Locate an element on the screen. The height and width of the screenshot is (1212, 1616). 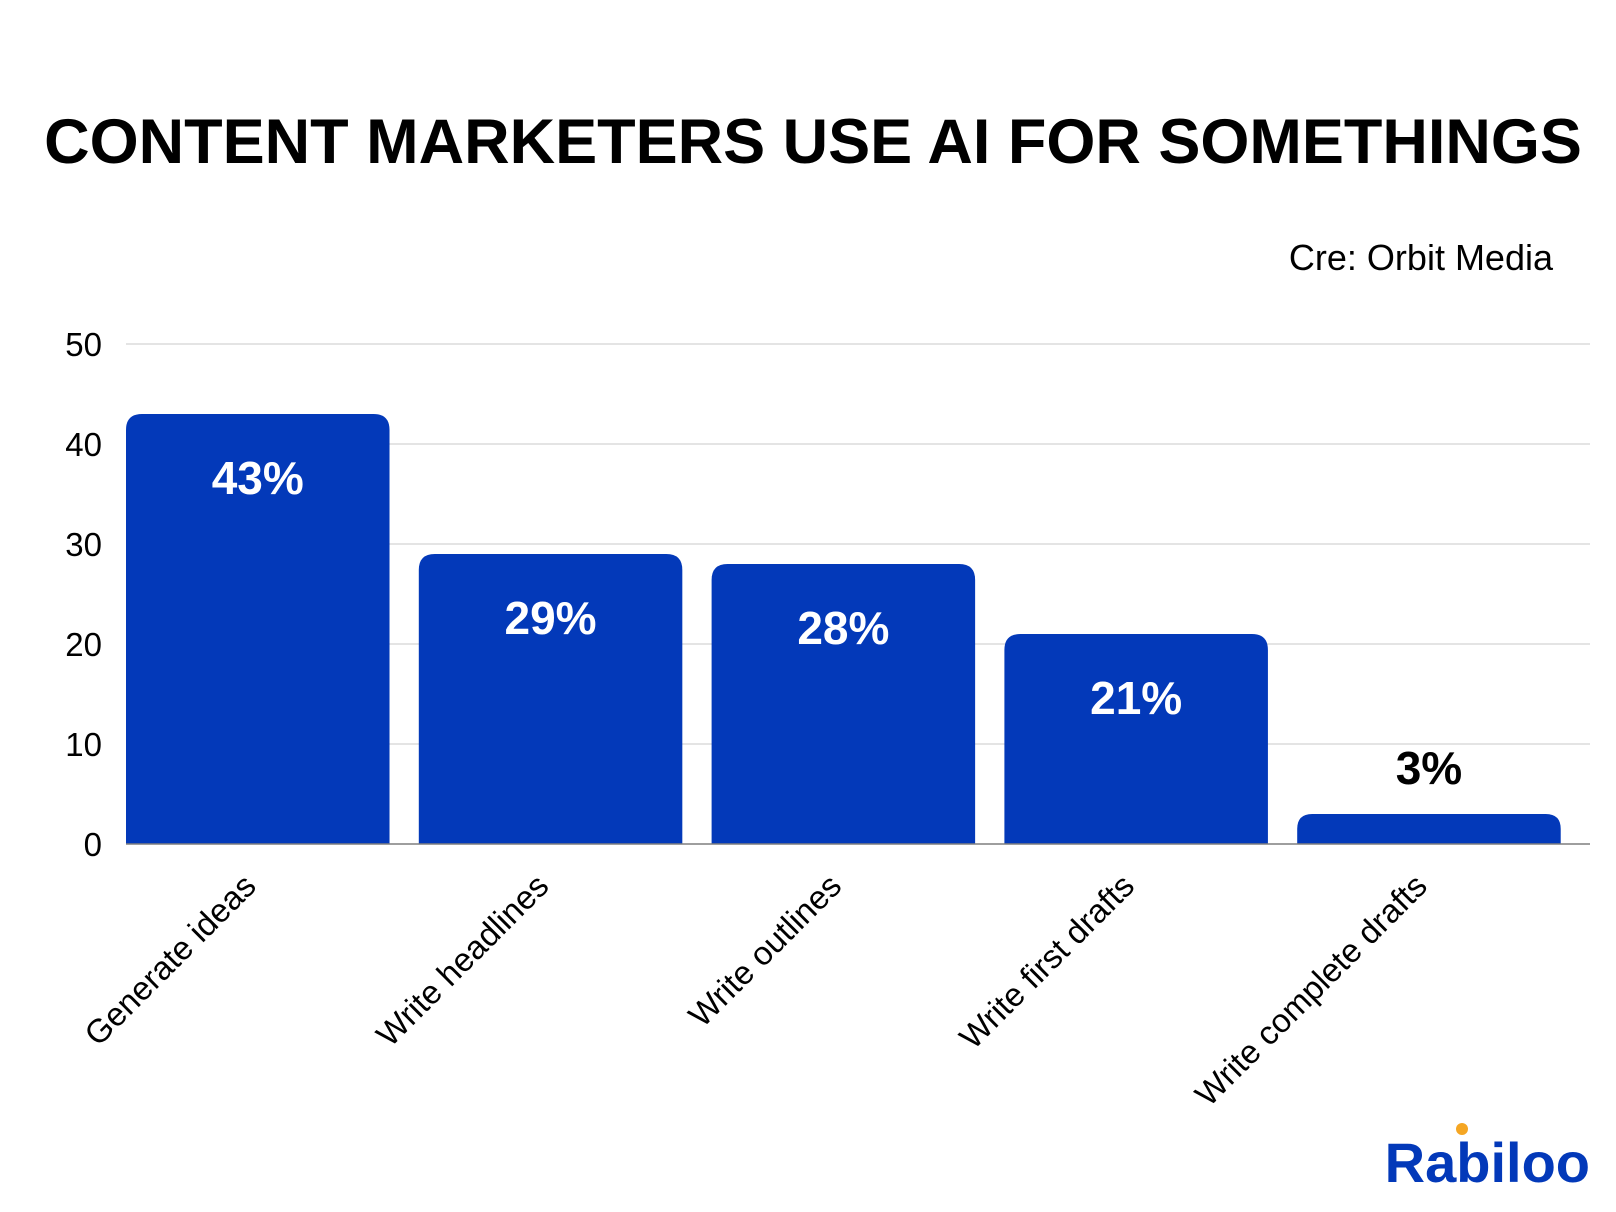
y-tick-label: 30 is located at coordinates (83, 544).